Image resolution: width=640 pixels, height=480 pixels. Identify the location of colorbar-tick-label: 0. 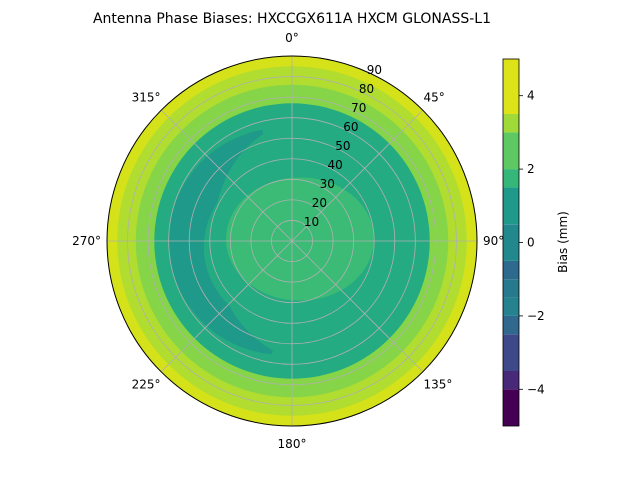
(531, 243).